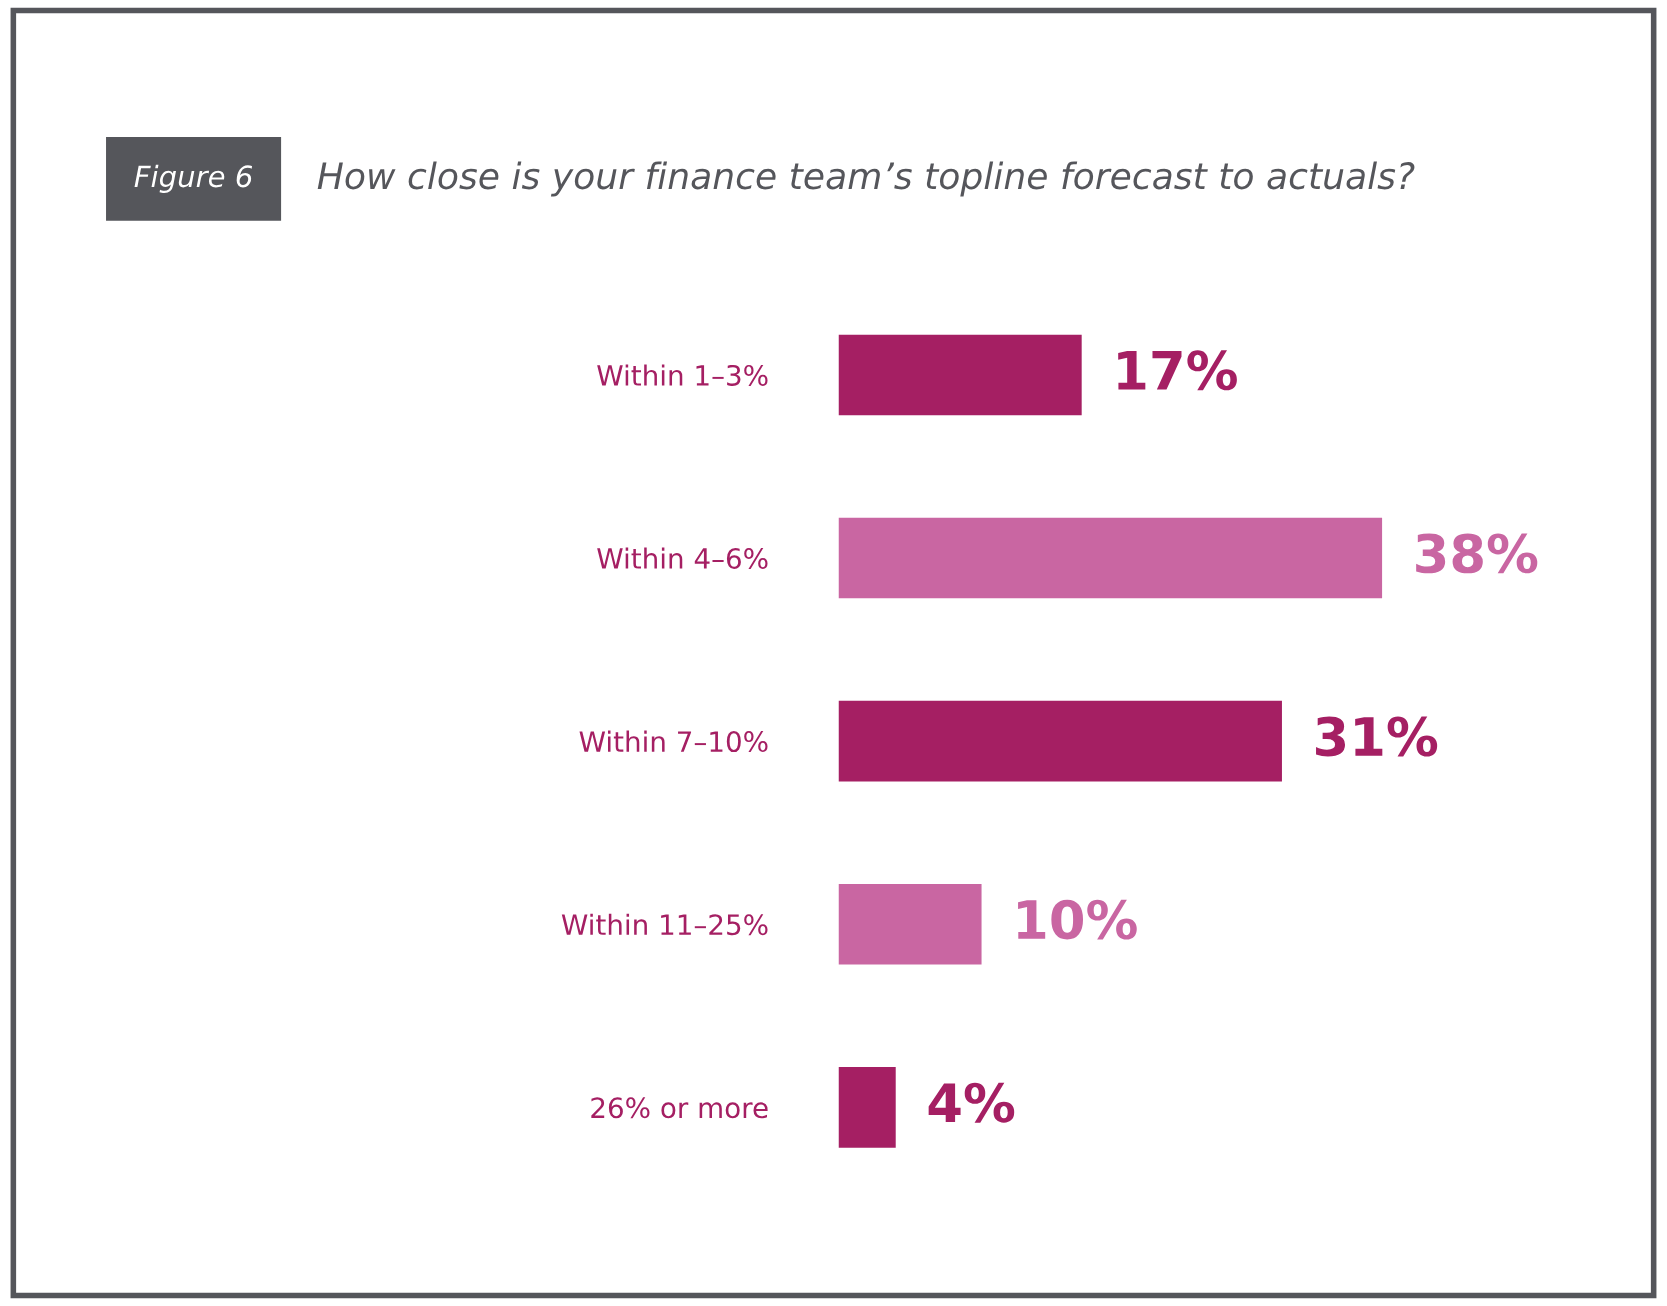 The width and height of the screenshot is (1667, 1306). Describe the element at coordinates (1177, 370) in the screenshot. I see `data-label: 17%` at that location.